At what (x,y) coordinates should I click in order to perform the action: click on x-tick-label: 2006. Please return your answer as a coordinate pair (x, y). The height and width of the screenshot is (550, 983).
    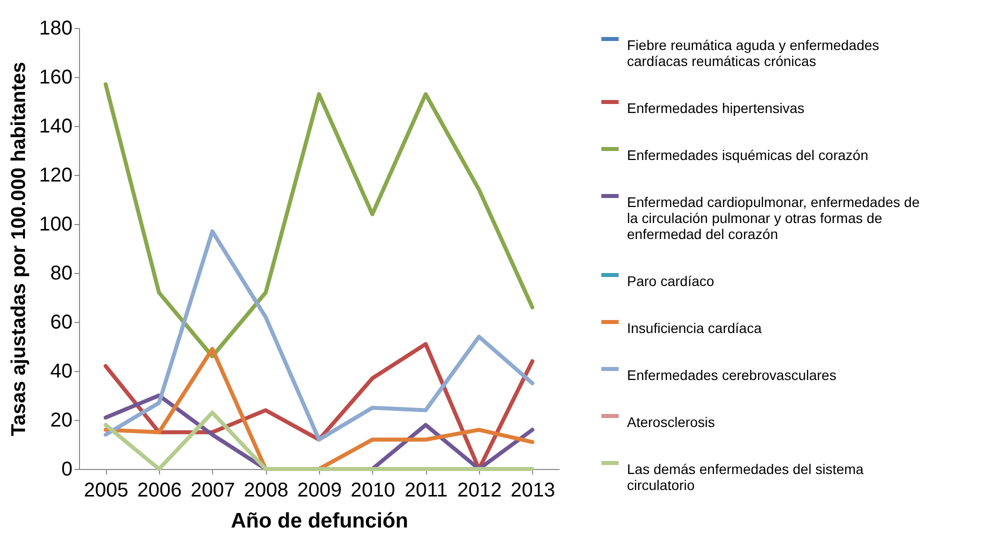
    Looking at the image, I should click on (159, 491).